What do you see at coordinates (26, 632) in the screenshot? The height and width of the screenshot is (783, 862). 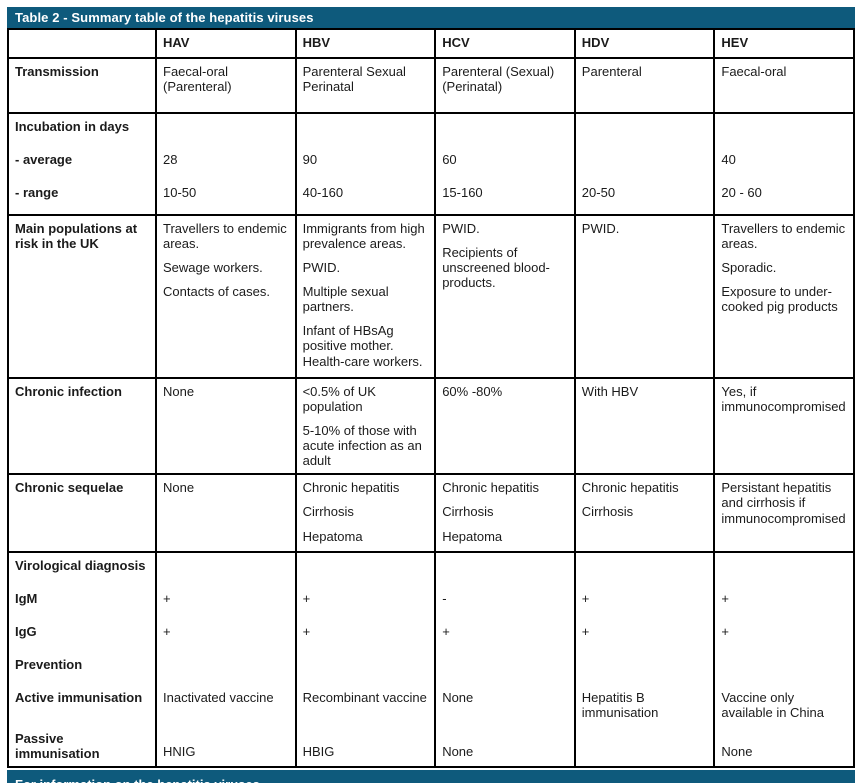 I see `row-label: IgG` at bounding box center [26, 632].